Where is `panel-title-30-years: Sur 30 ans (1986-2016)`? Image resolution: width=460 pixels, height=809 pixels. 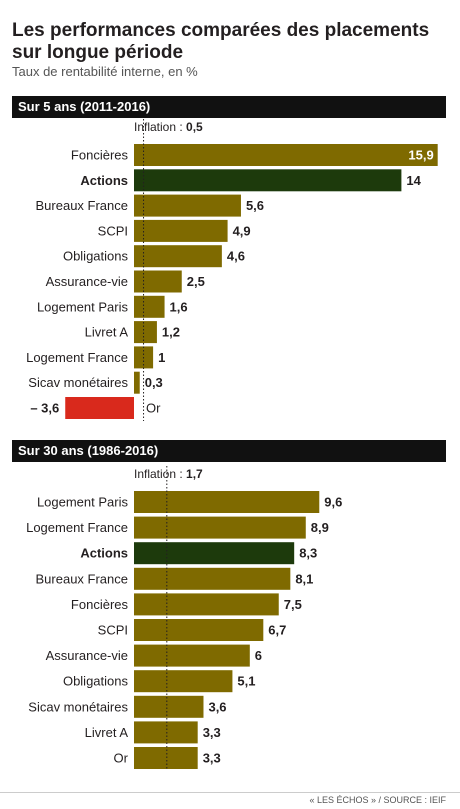
panel-title-30-years: Sur 30 ans (1986-2016) is located at coordinates (229, 451).